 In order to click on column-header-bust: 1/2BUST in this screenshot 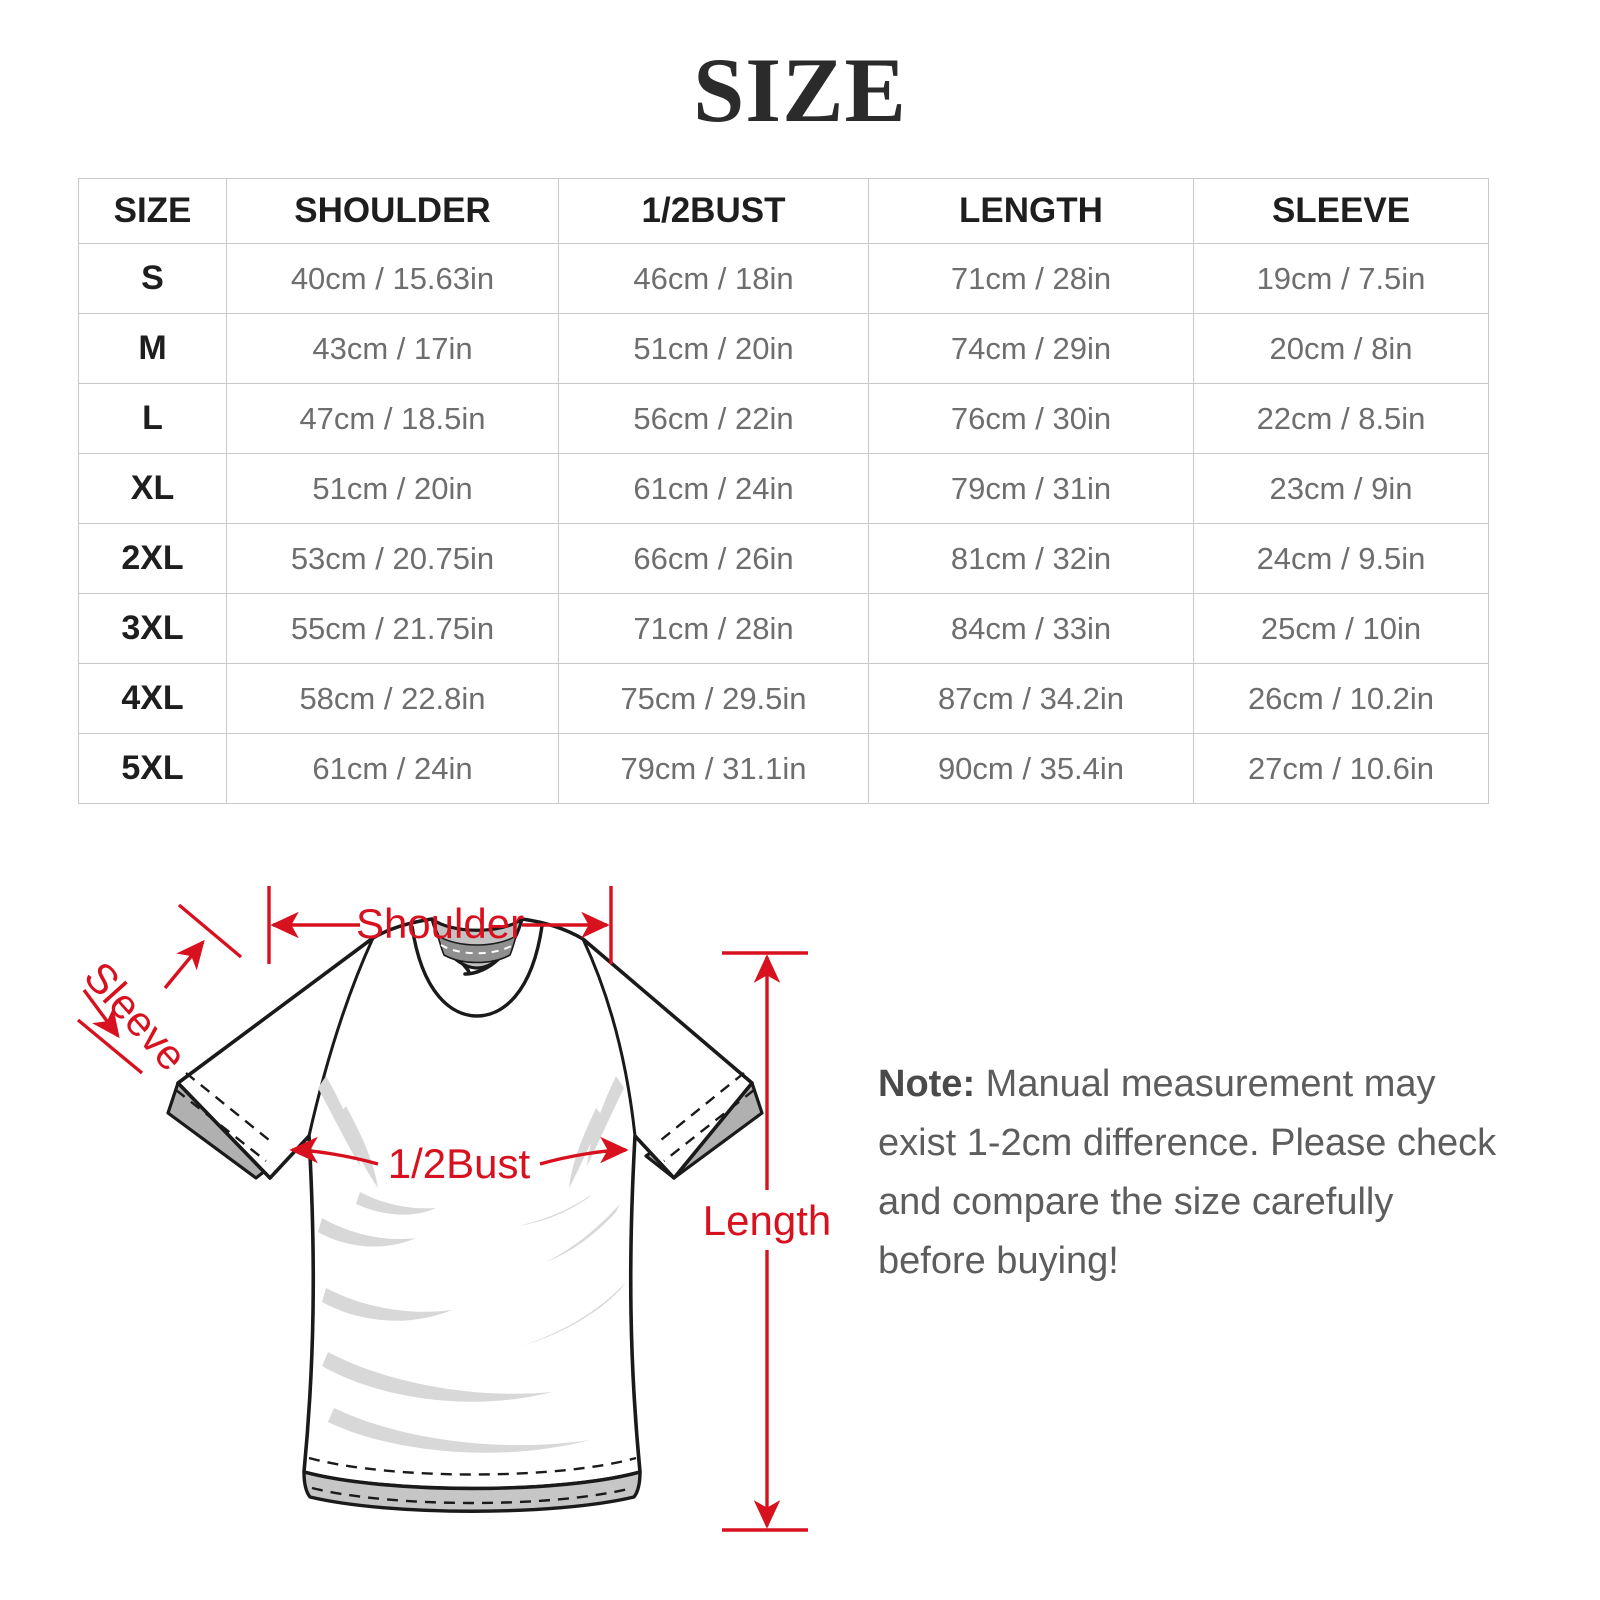, I will do `click(713, 211)`.